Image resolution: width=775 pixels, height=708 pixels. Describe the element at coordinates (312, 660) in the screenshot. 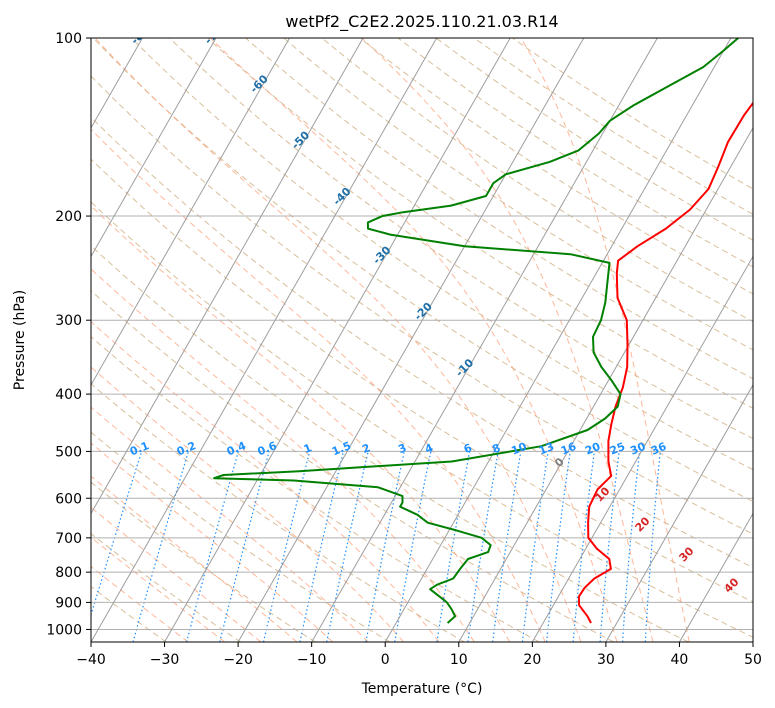

I see `x-tick-label: −10` at that location.